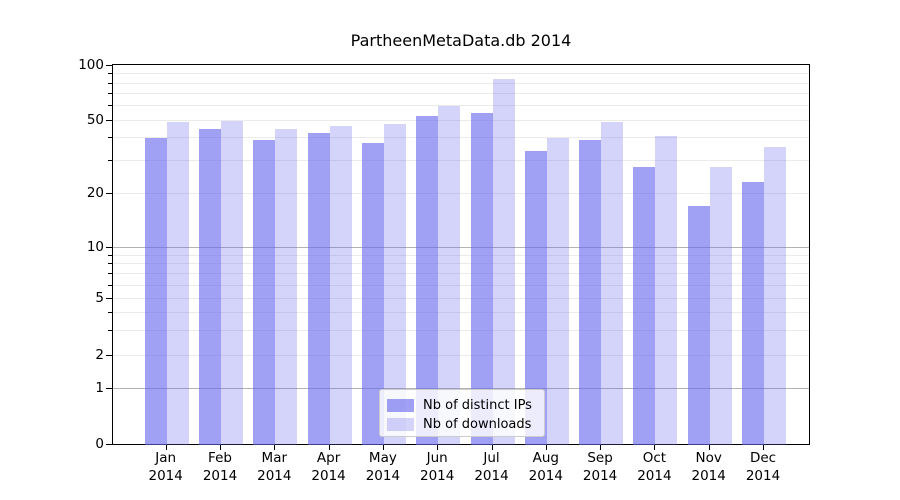 The image size is (900, 500). Describe the element at coordinates (698, 325) in the screenshot. I see `bar-nov-distinct-ips` at that location.